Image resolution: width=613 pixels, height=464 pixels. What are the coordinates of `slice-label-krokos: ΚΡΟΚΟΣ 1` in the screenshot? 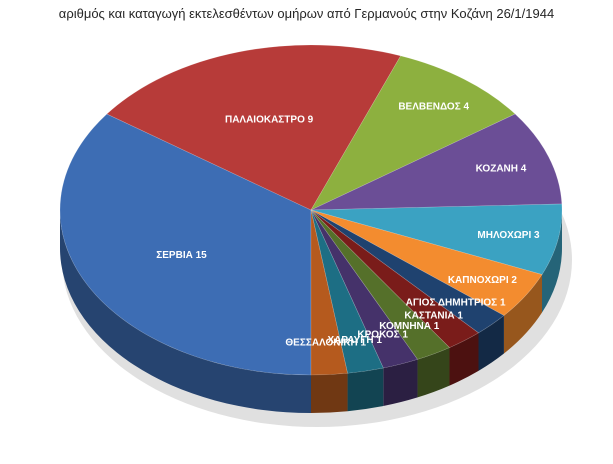 It's located at (382, 334).